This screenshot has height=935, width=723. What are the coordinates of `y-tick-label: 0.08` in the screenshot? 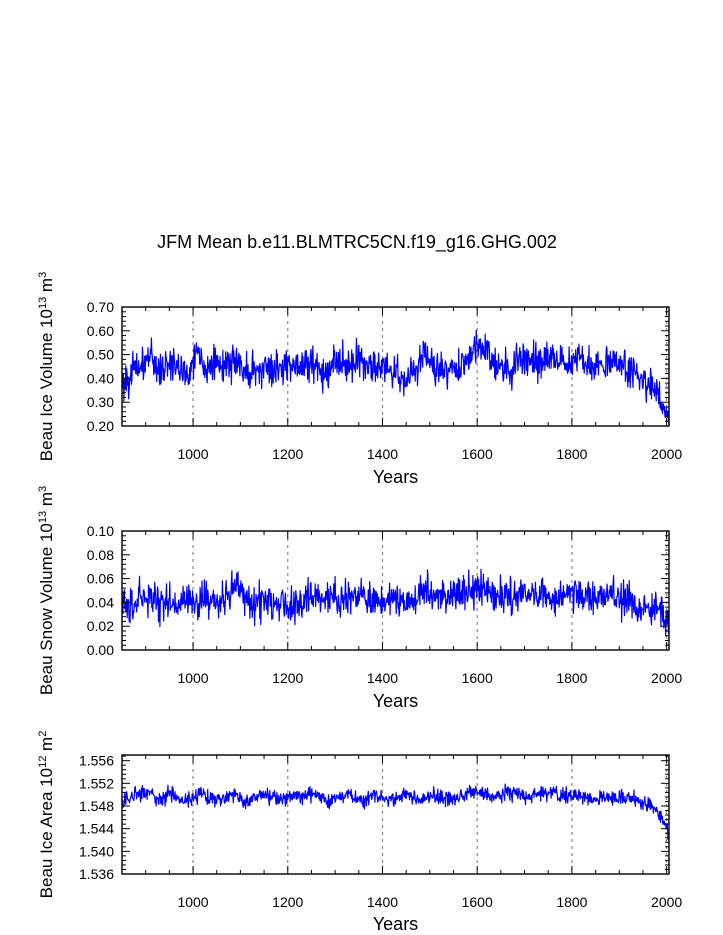 It's located at (100, 555).